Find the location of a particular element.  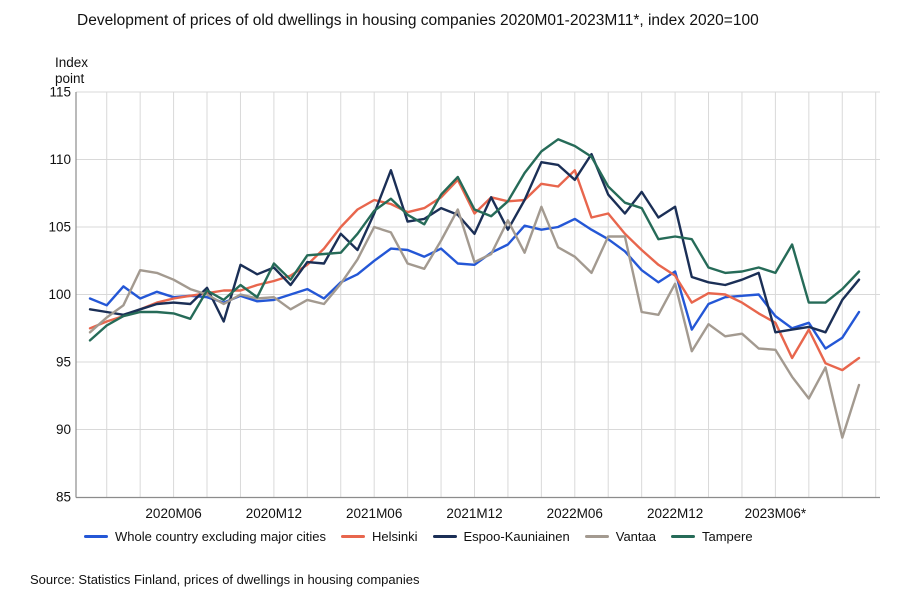

x-axis-tick-label: 2021M06 is located at coordinates (374, 513).